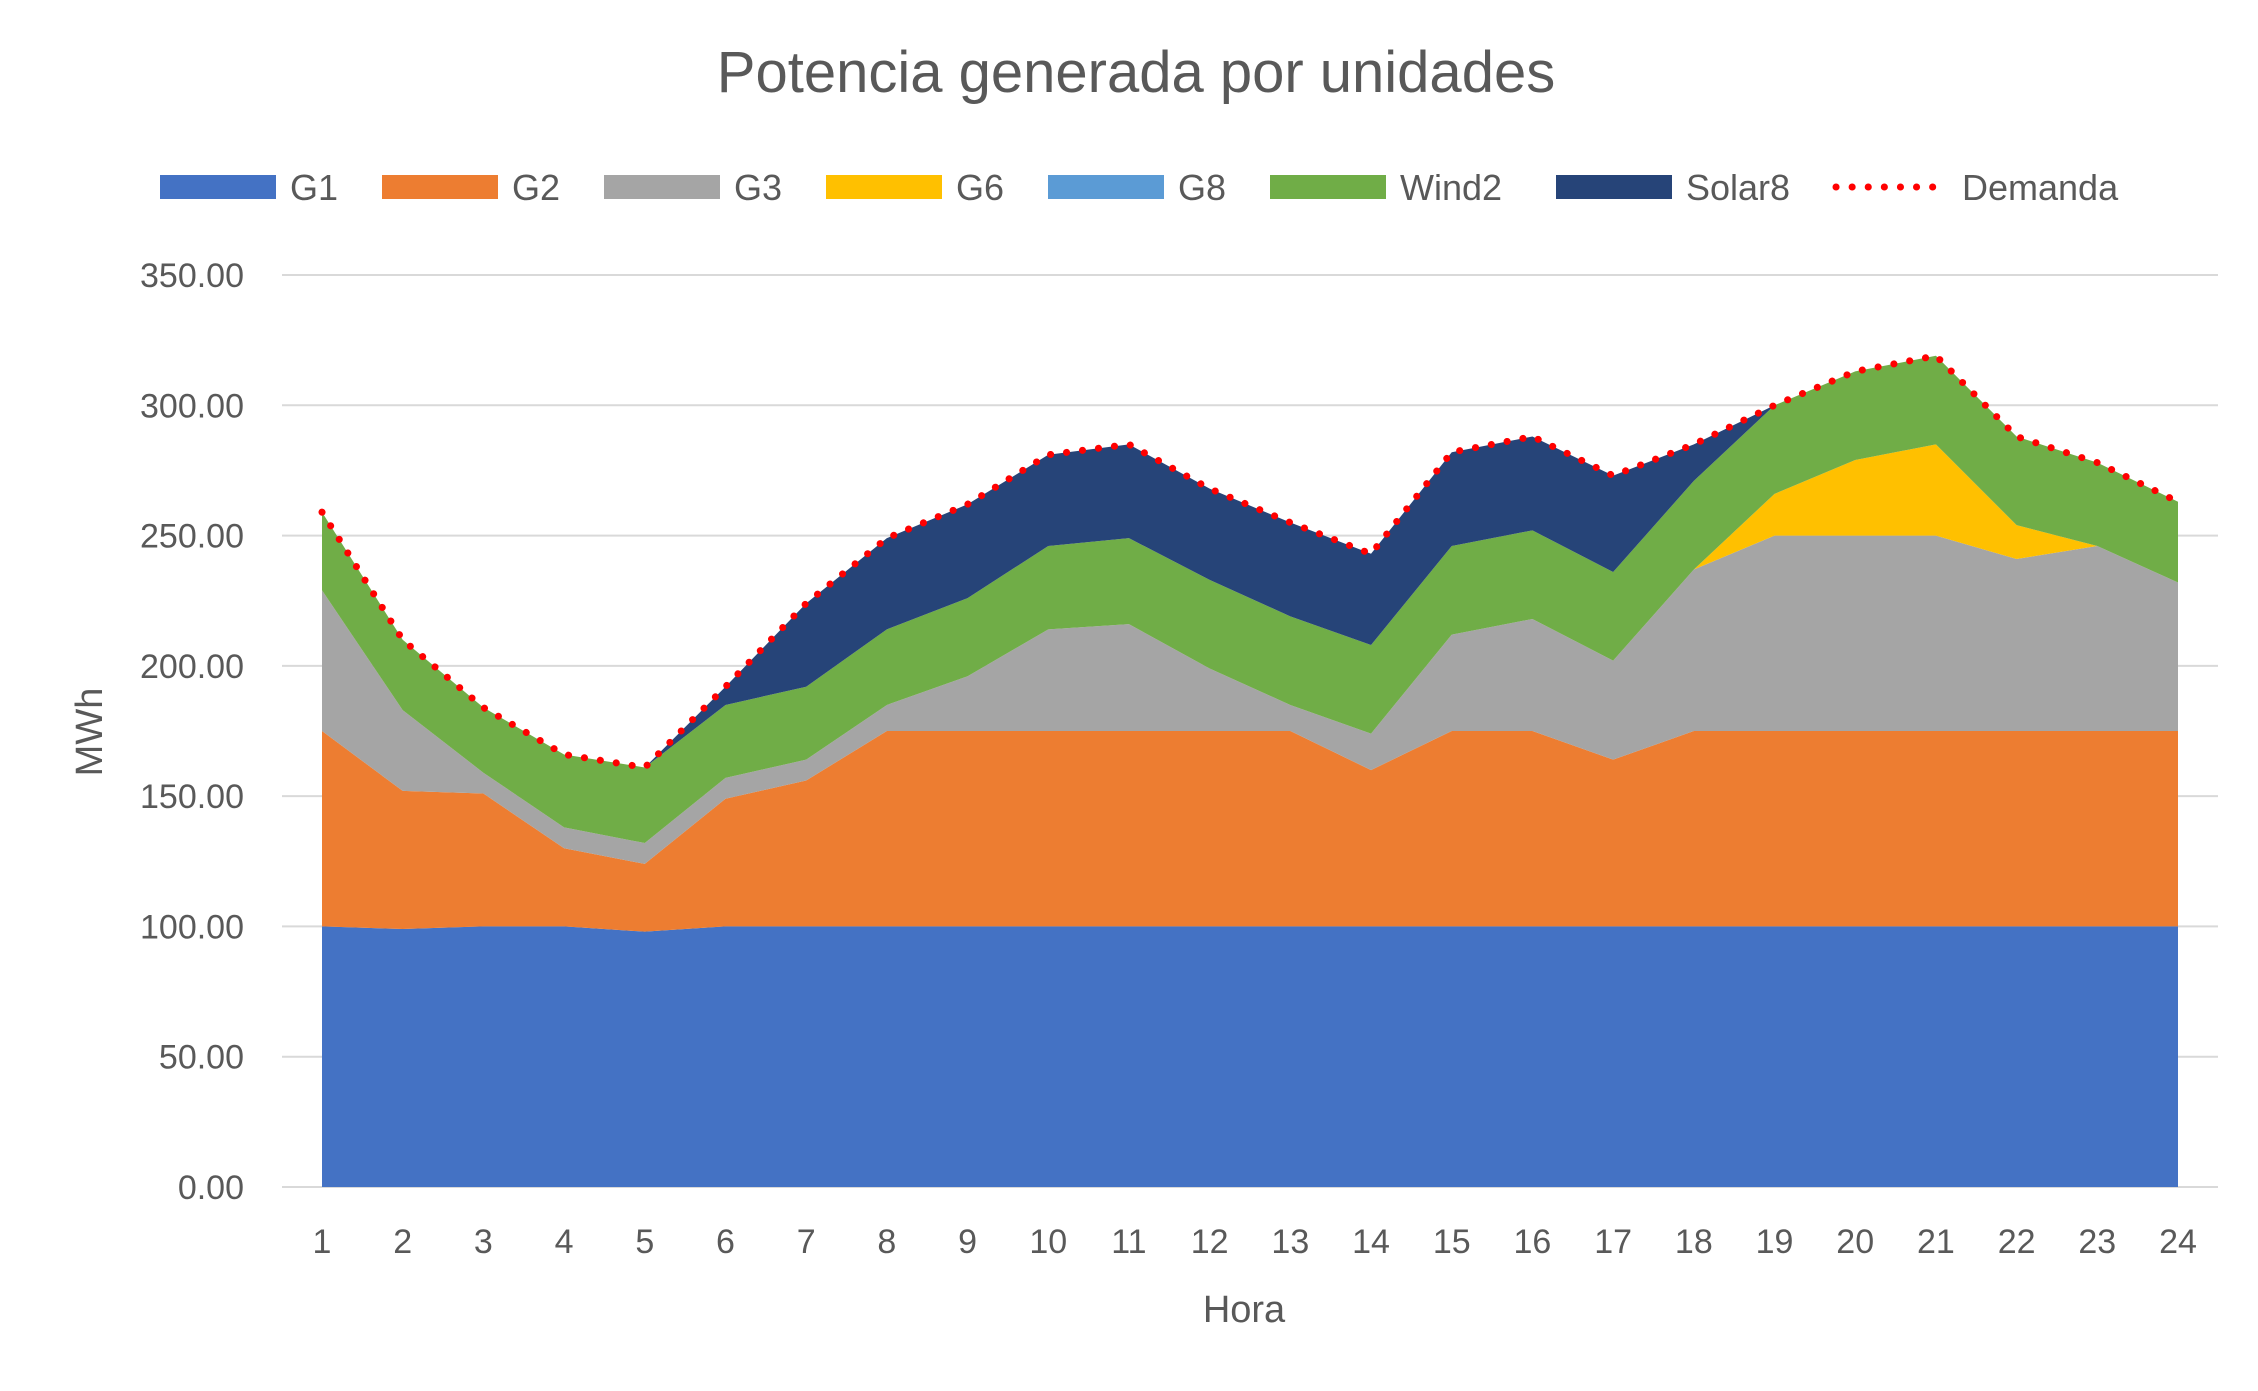  I want to click on x-tick-label: 19, so click(1775, 1242).